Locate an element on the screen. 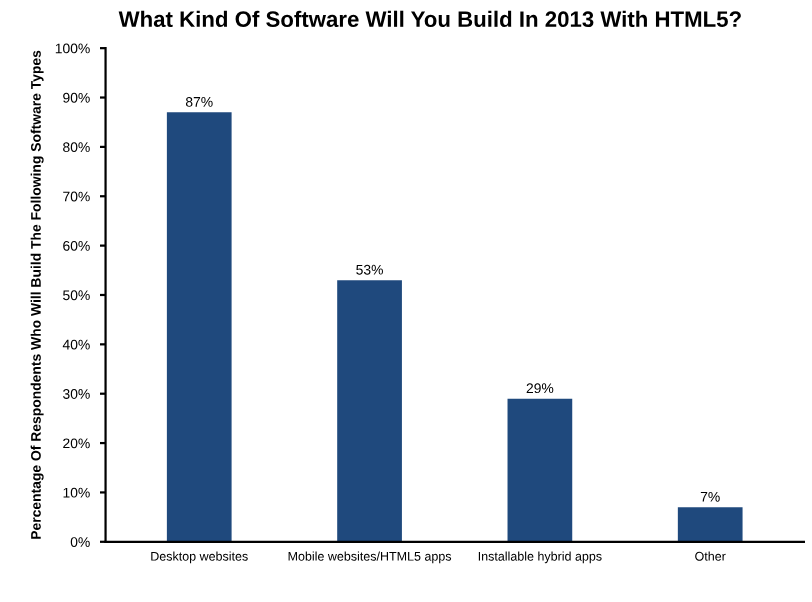 The width and height of the screenshot is (812, 602). chart-title: What Kind Of Software Will You Build In 2013 With HTML5? is located at coordinates (429, 19).